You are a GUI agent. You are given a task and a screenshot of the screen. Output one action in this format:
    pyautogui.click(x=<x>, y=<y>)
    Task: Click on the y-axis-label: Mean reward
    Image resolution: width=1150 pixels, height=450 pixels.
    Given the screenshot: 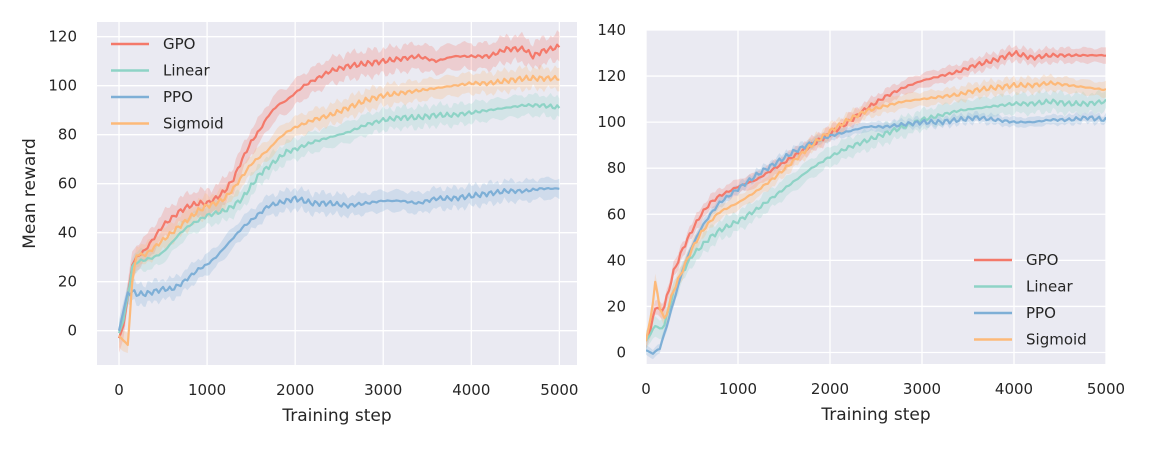 What is the action you would take?
    pyautogui.click(x=30, y=193)
    